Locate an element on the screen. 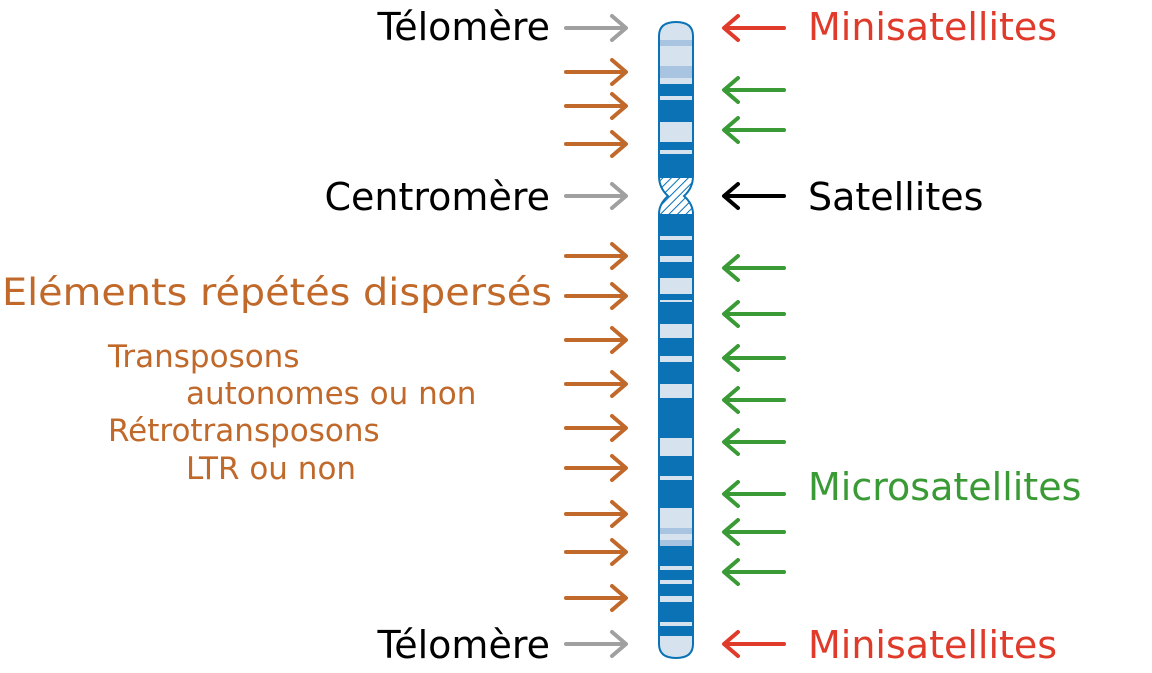  label-minisat-bottom: Minisatellites is located at coordinates (932, 645).